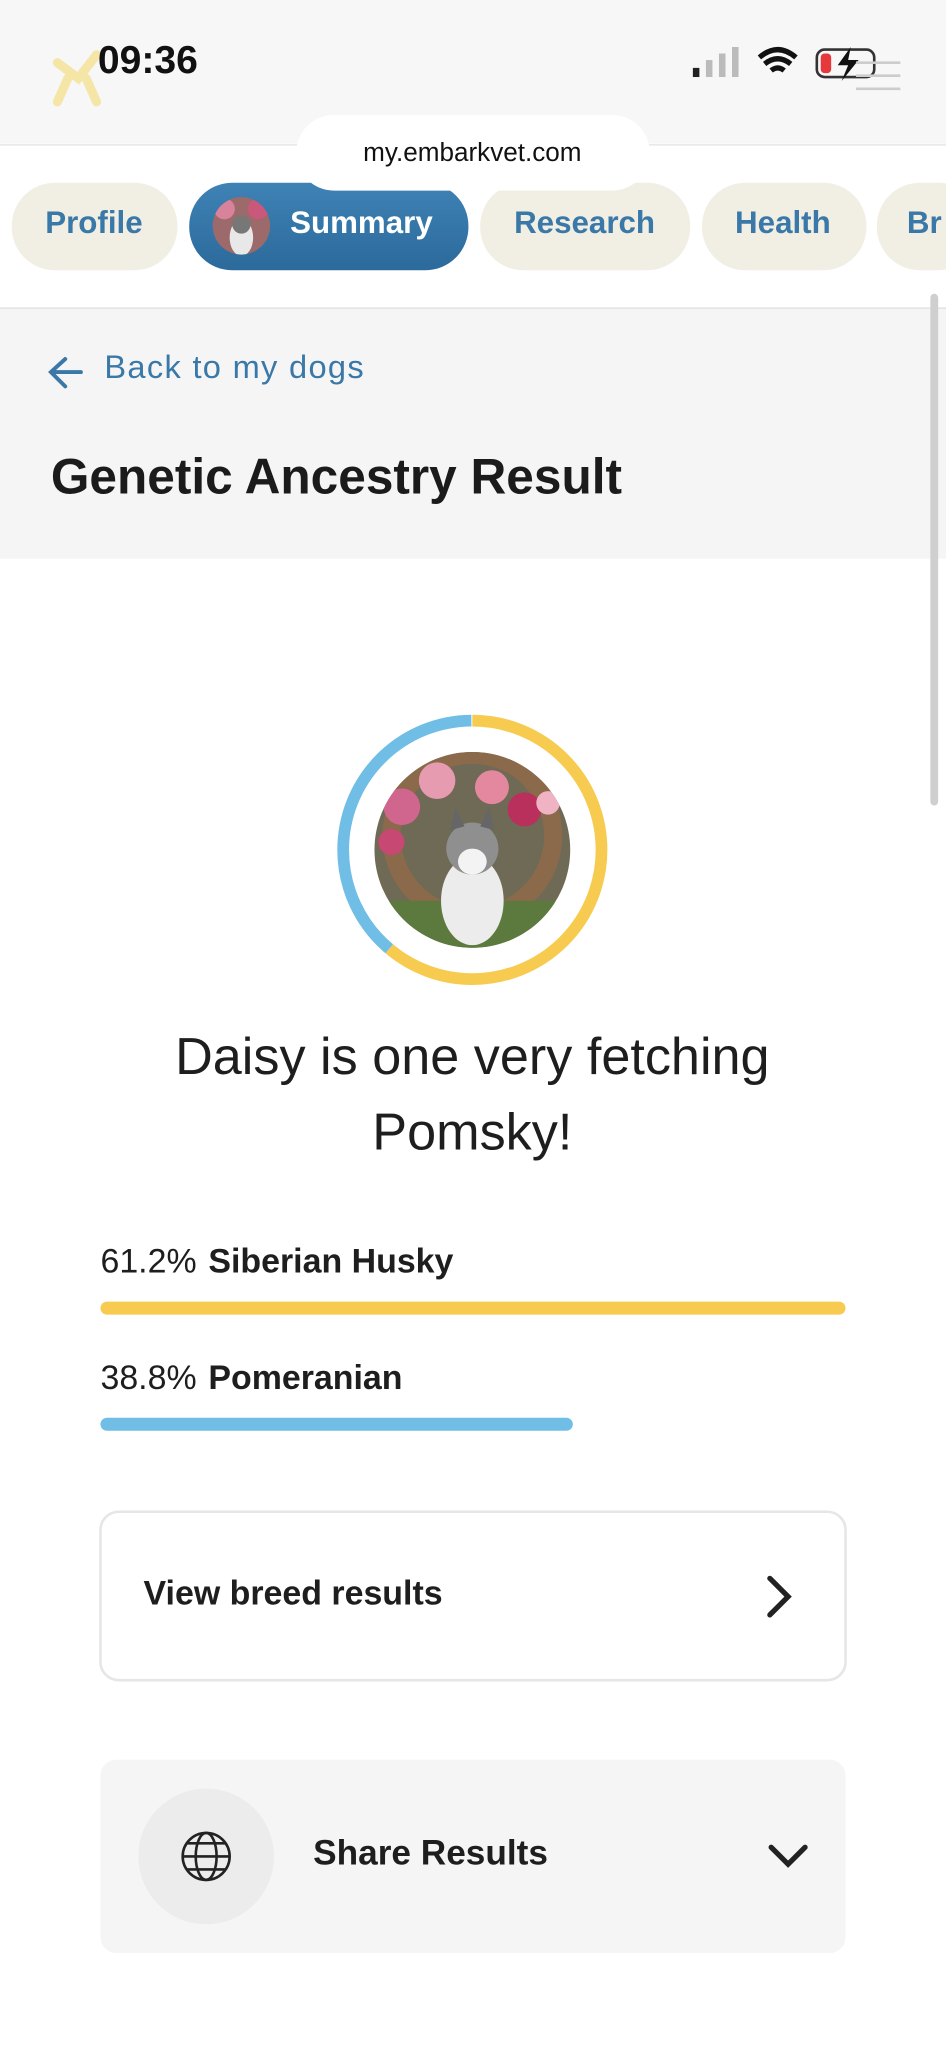 Image resolution: width=946 pixels, height=2047 pixels. Describe the element at coordinates (473, 433) in the screenshot. I see `header` at that location.